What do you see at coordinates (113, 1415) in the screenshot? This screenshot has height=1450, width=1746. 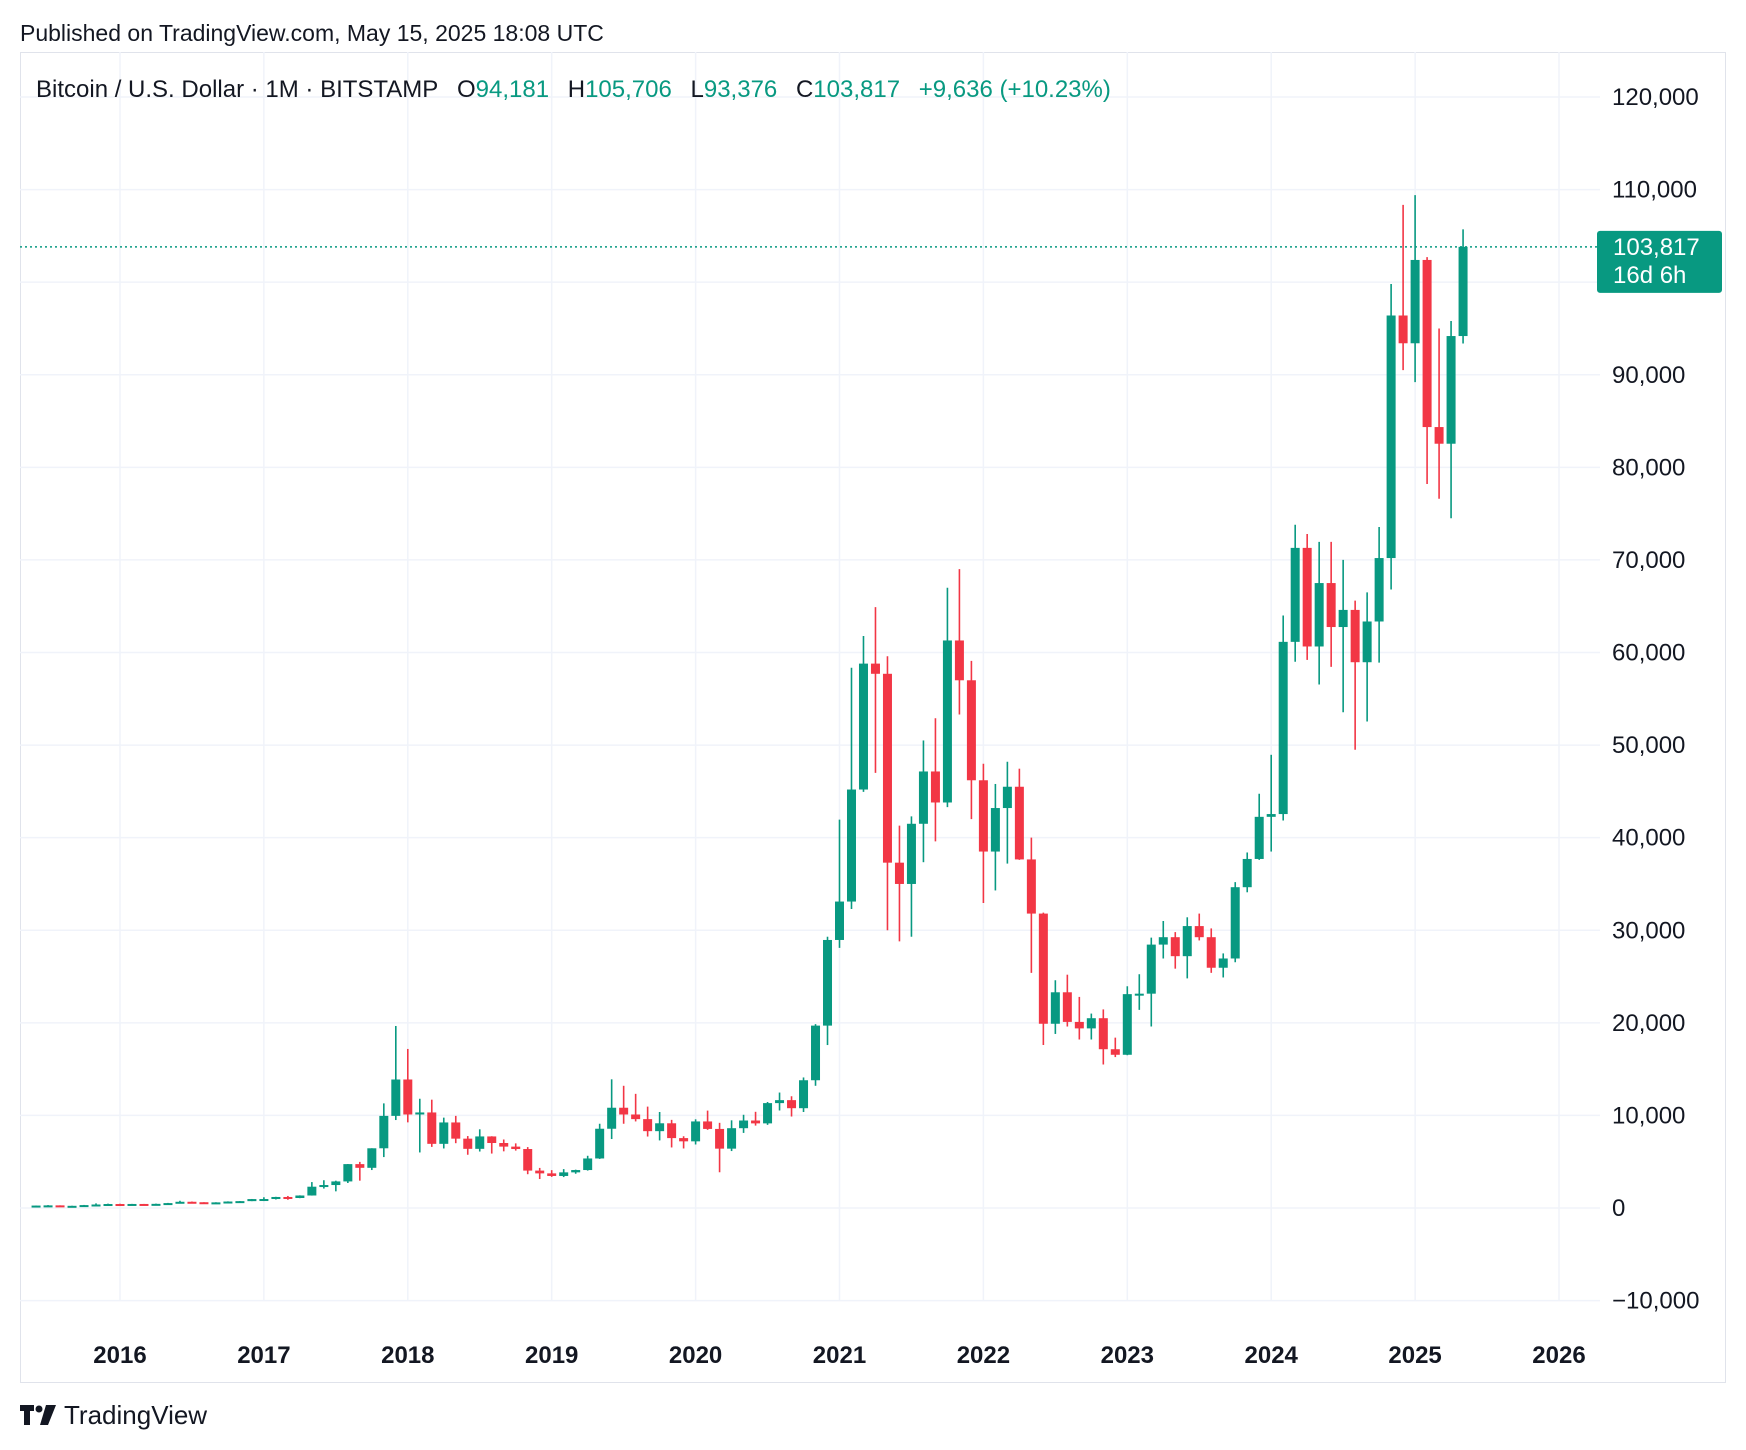 I see `tradingview-brand: TradingView` at bounding box center [113, 1415].